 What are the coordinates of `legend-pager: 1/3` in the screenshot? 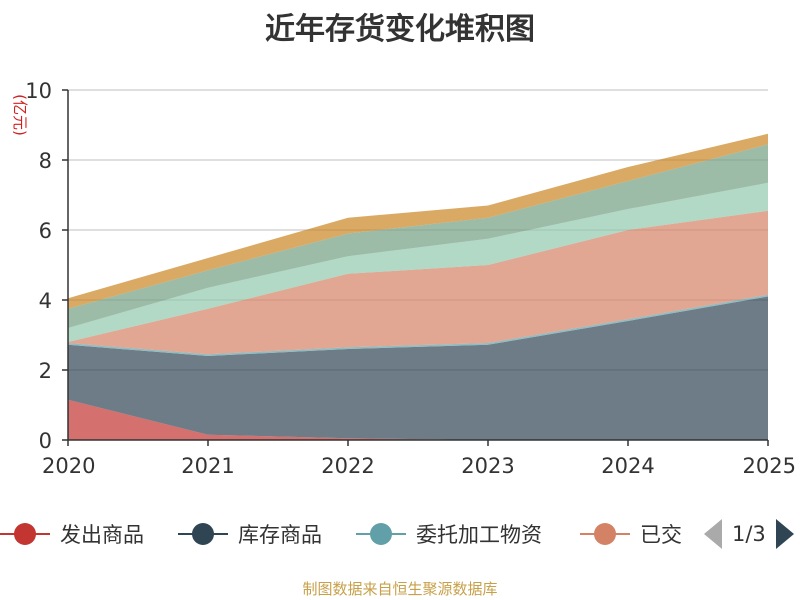 It's located at (750, 534).